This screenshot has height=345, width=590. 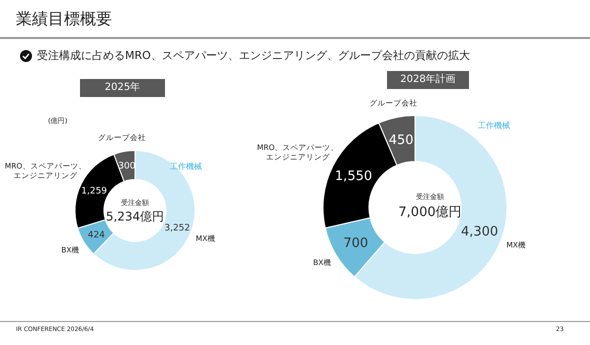 What do you see at coordinates (177, 228) in the screenshot?
I see `data-label: 3,252` at bounding box center [177, 228].